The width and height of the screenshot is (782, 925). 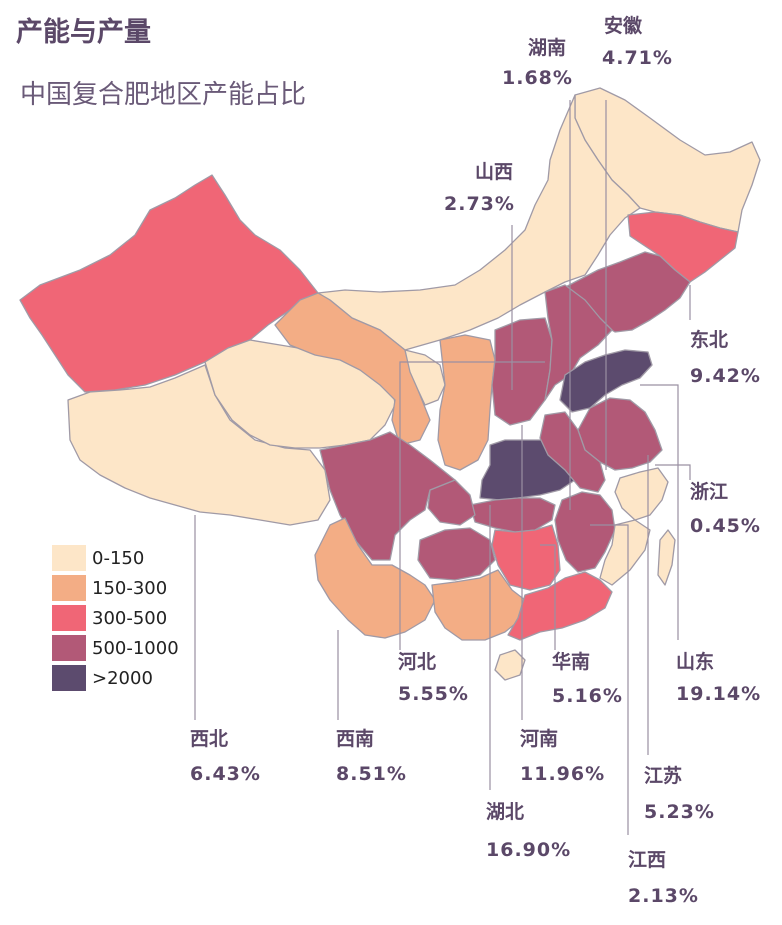 What do you see at coordinates (725, 376) in the screenshot?
I see `label-dongbei-percent: 9.42%` at bounding box center [725, 376].